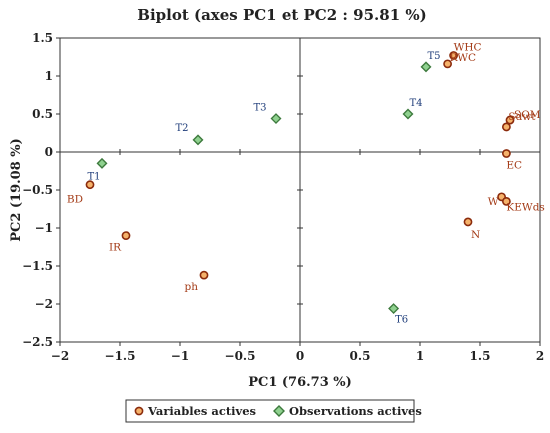  Describe the element at coordinates (527, 115) in the screenshot. I see `variable-label: SOM` at that location.